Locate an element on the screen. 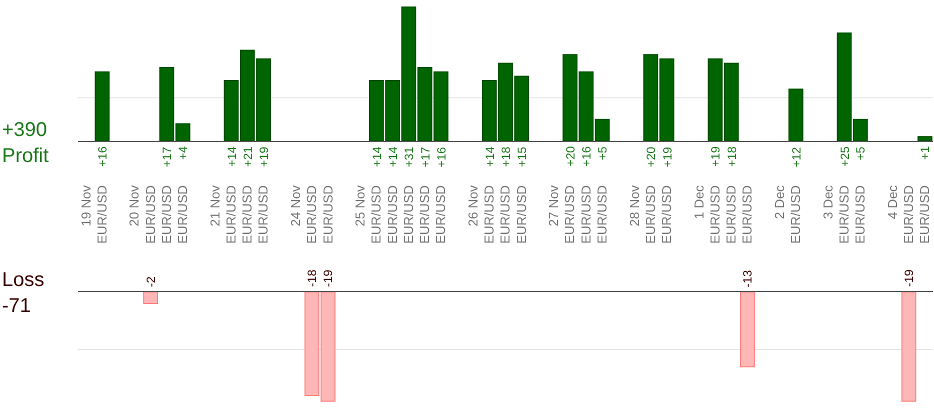 The image size is (934, 420). x-tick-label: 24 Nov is located at coordinates (296, 205).